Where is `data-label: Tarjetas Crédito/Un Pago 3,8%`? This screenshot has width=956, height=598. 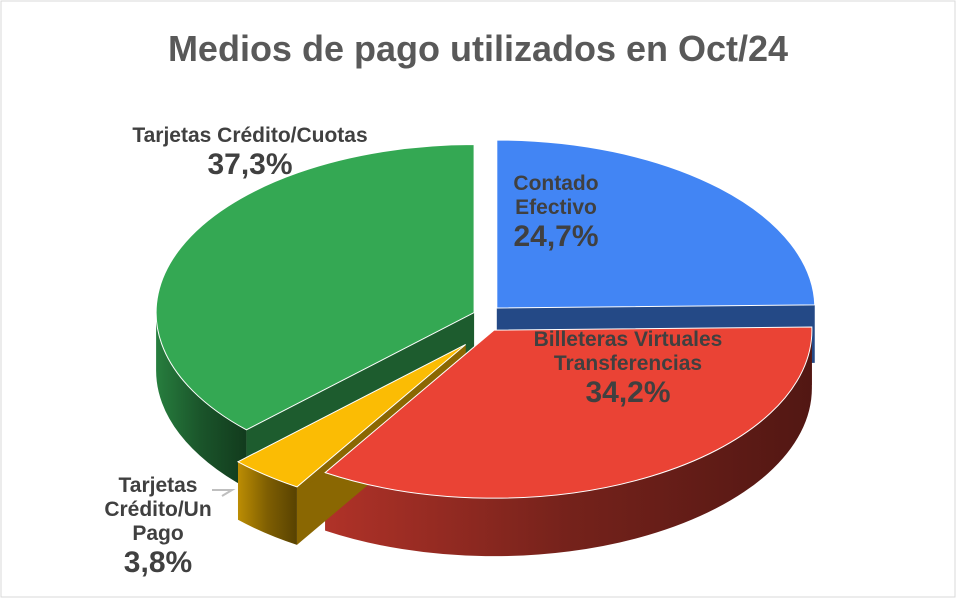
data-label: Tarjetas Crédito/Un Pago 3,8% is located at coordinates (158, 527).